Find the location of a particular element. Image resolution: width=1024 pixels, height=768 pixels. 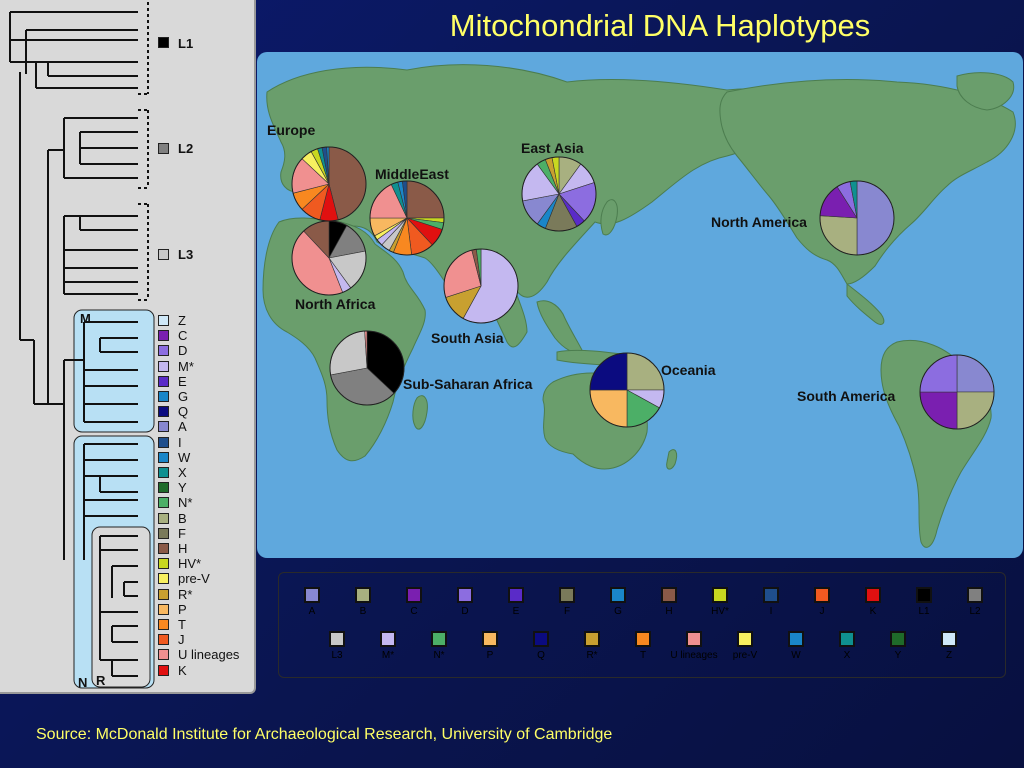

legend-item-a: A is located at coordinates (312, 602).